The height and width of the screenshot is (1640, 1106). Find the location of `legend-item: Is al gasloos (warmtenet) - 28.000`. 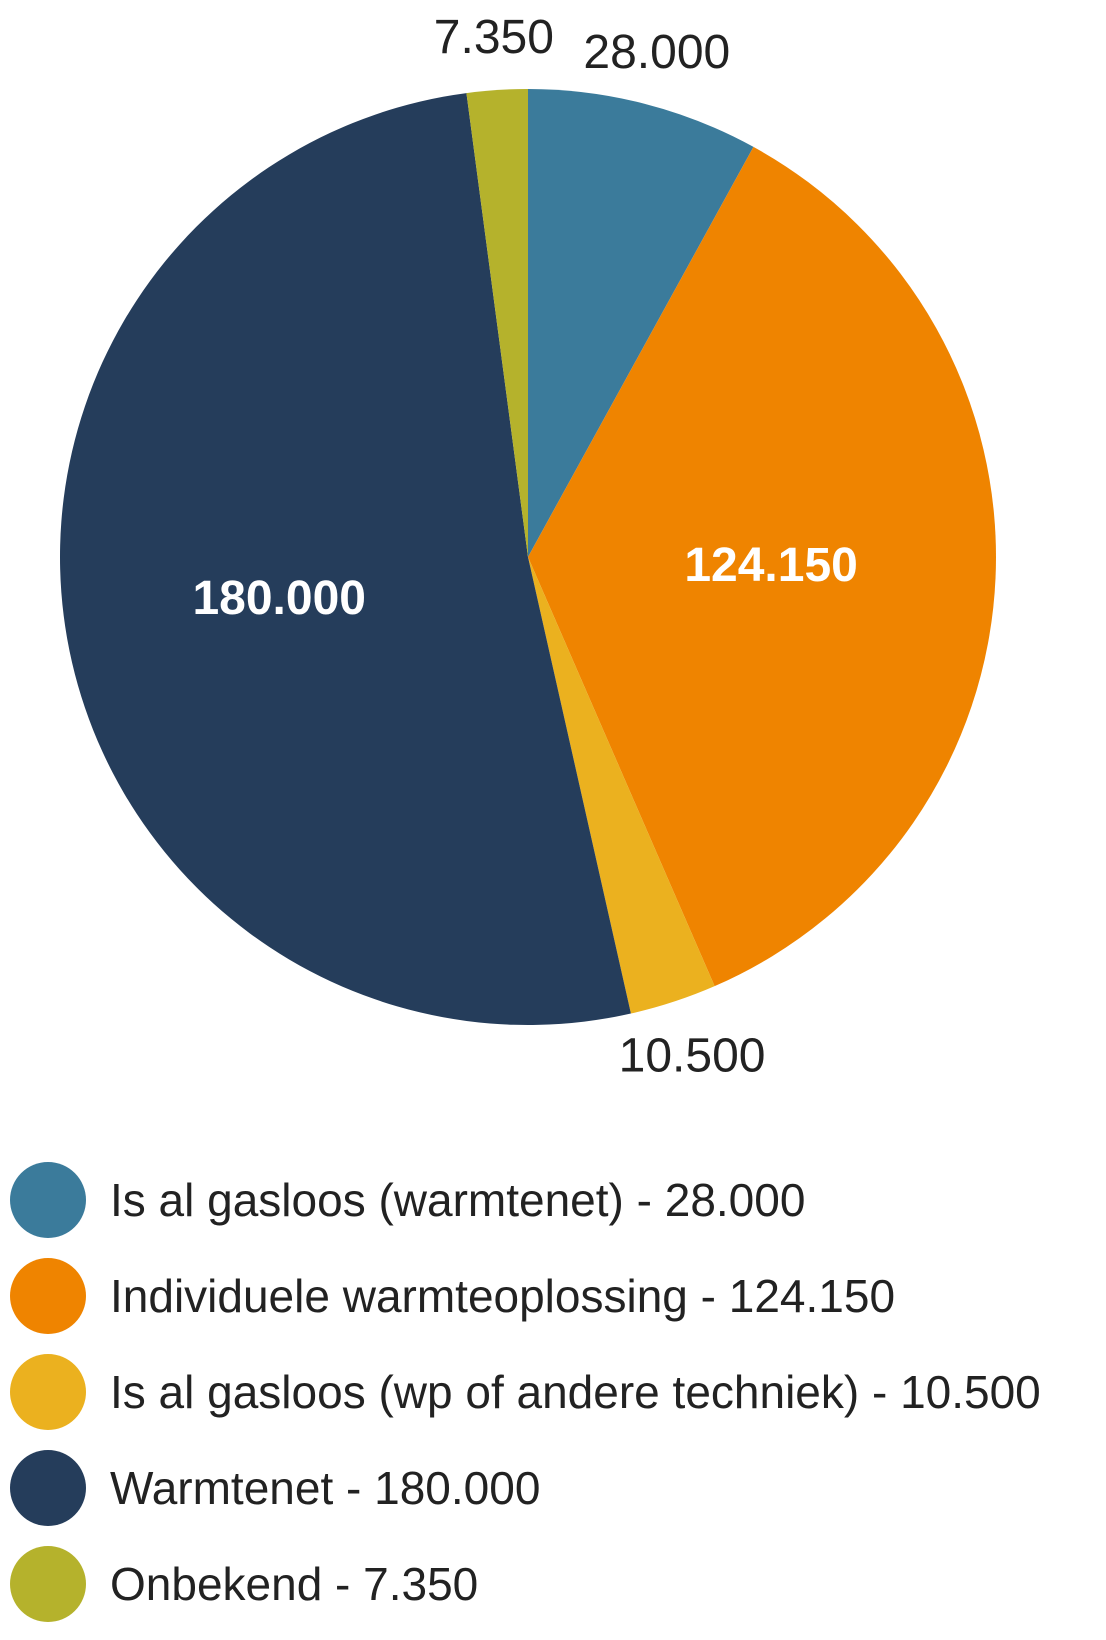

legend-item: Is al gasloos (warmtenet) - 28.000 is located at coordinates (525, 1200).